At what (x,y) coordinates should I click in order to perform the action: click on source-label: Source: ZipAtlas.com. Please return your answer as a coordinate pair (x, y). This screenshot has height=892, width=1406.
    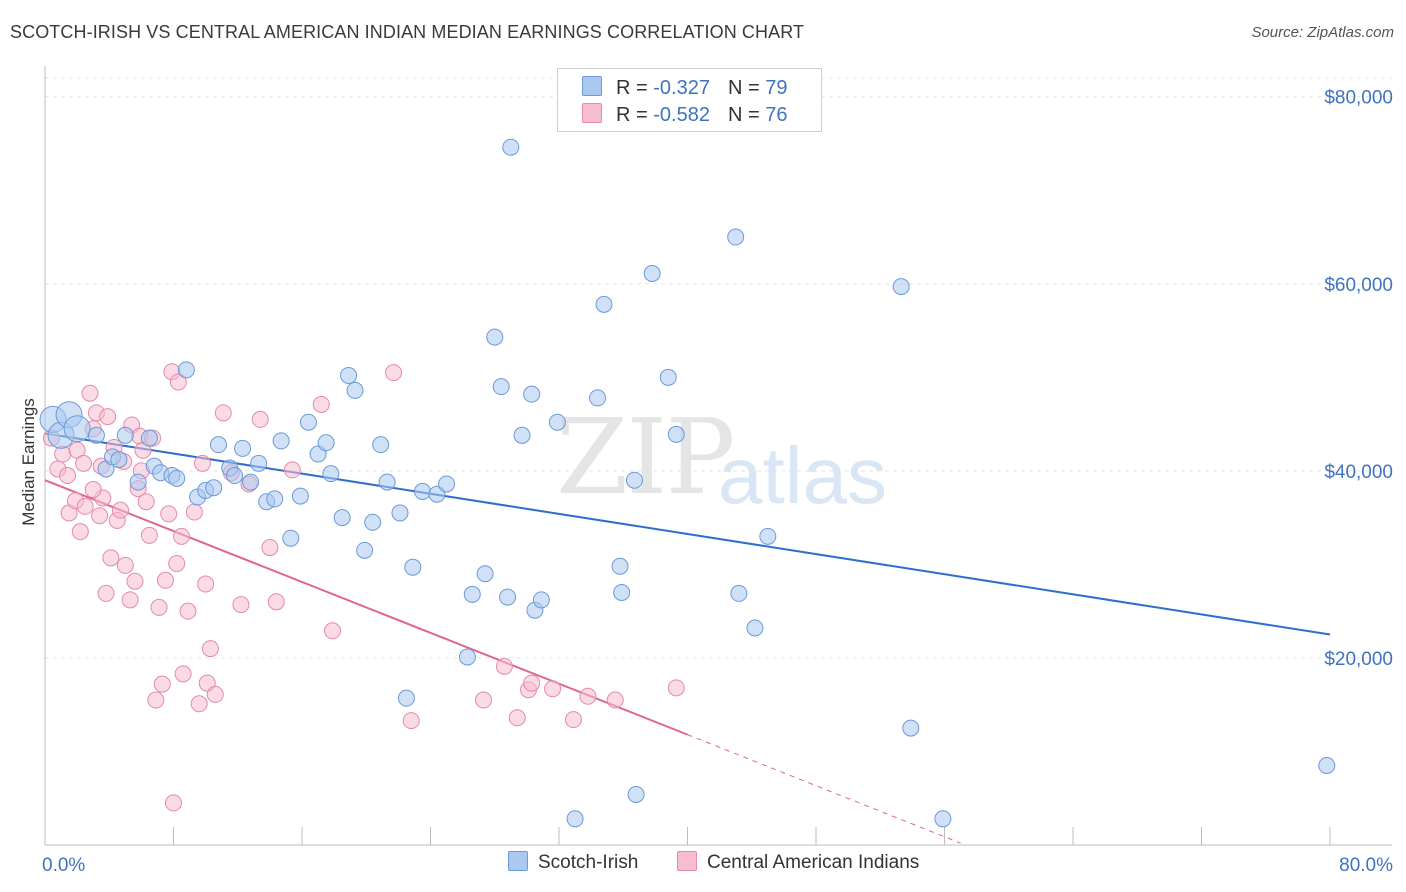
    Looking at the image, I should click on (1322, 32).